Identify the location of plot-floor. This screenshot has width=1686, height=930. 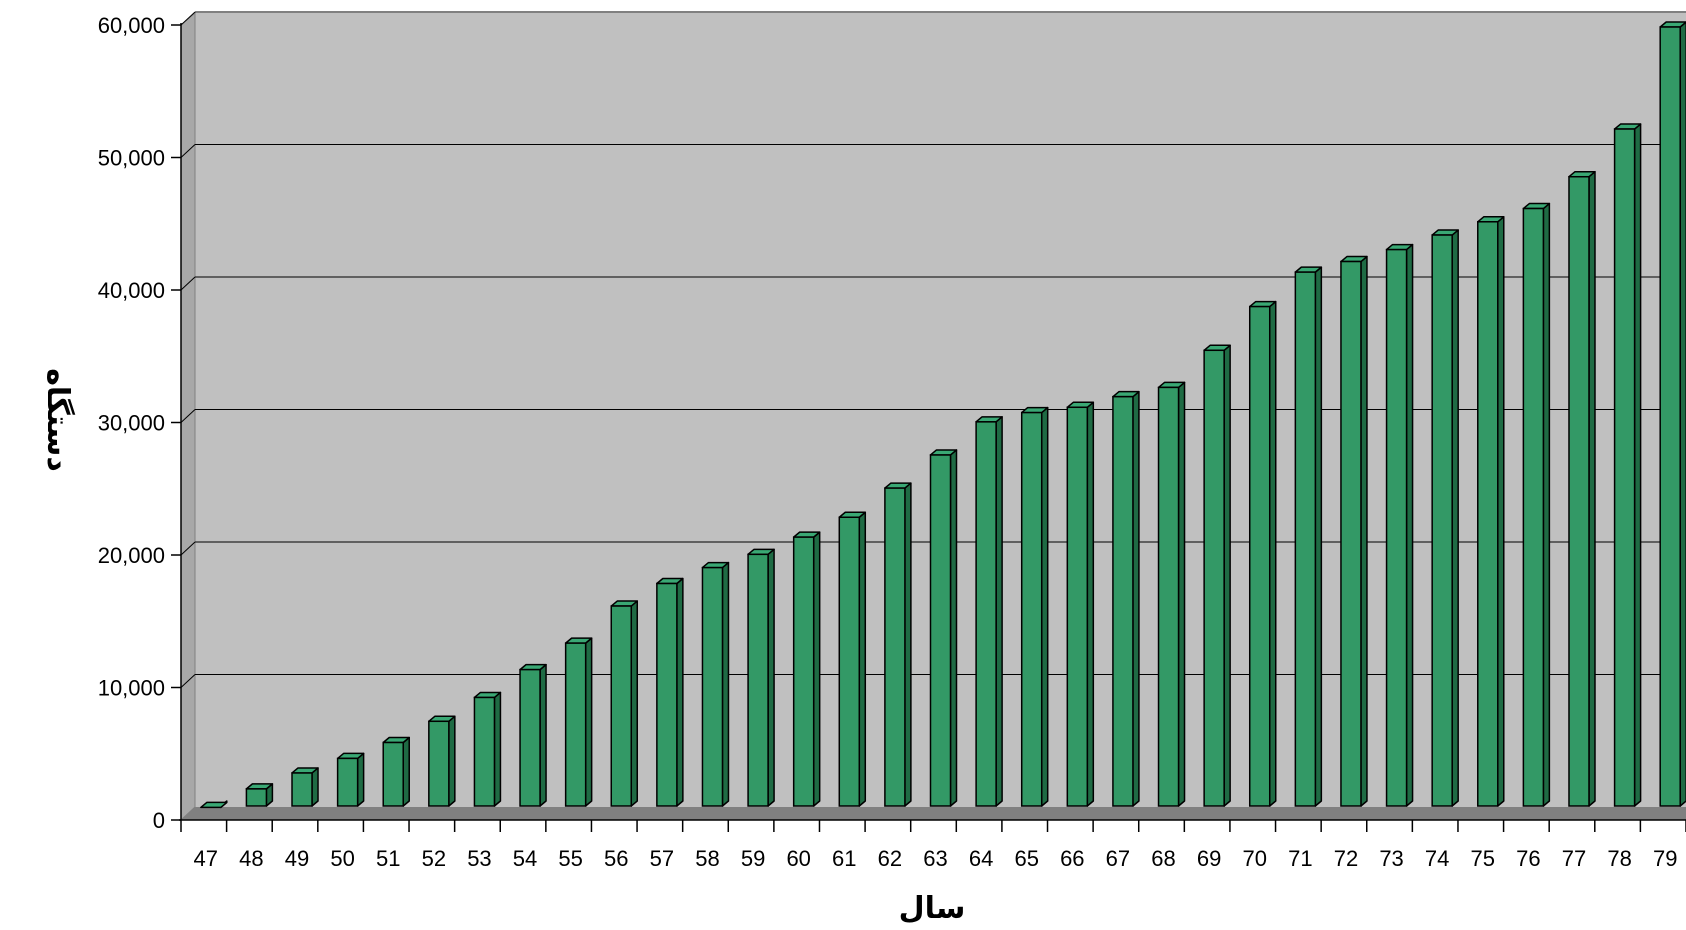
(933, 813).